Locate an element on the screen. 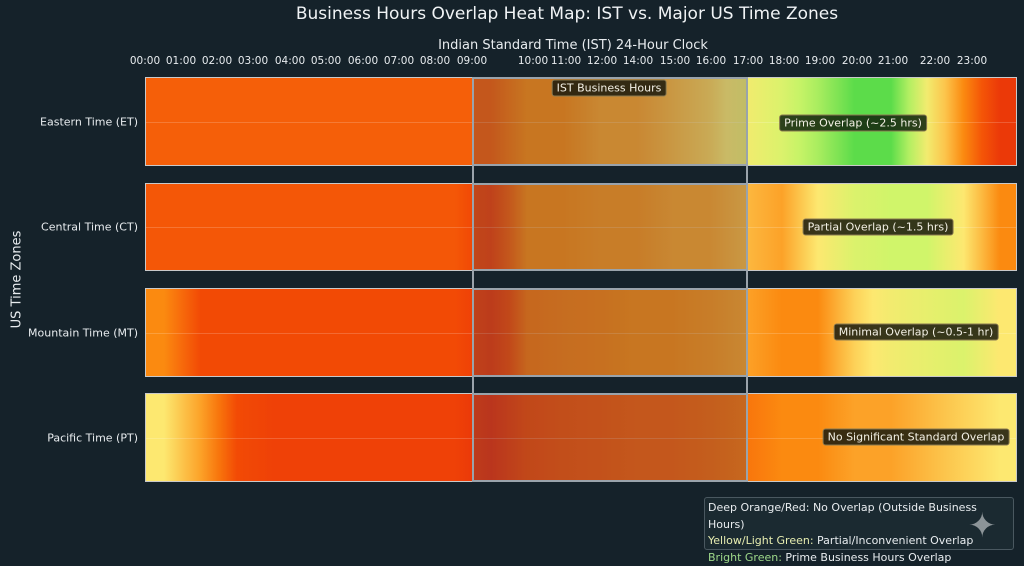 This screenshot has height=566, width=1024. x-tick-label: 04:00 is located at coordinates (290, 61).